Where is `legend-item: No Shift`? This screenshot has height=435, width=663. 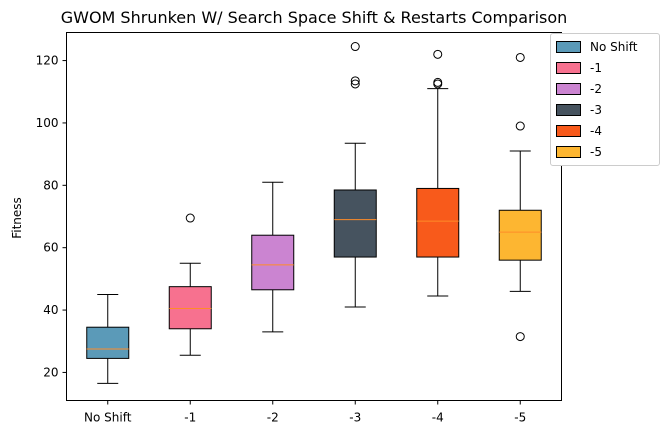
legend-item: No Shift is located at coordinates (605, 46).